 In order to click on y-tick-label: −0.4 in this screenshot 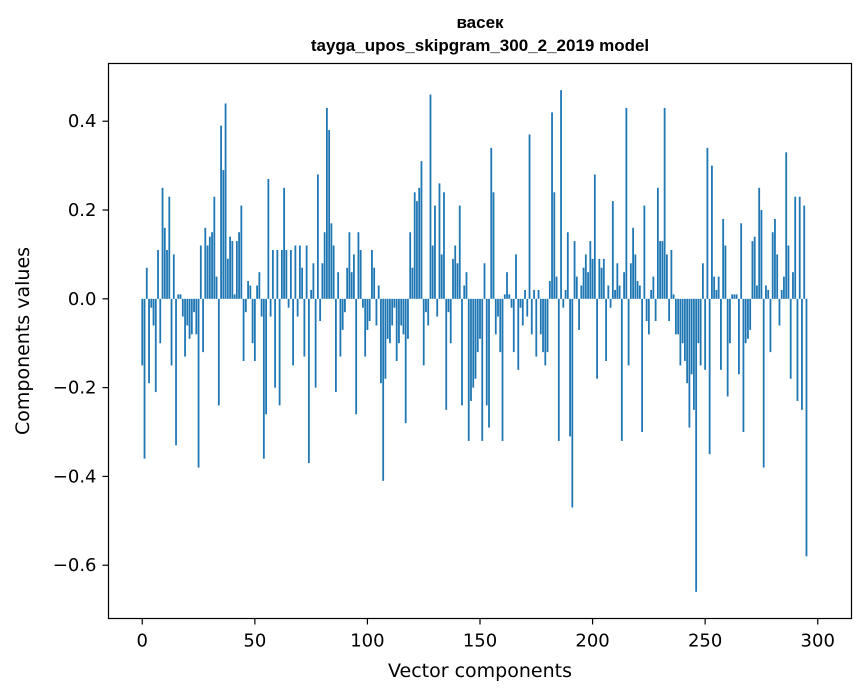, I will do `click(75, 476)`.